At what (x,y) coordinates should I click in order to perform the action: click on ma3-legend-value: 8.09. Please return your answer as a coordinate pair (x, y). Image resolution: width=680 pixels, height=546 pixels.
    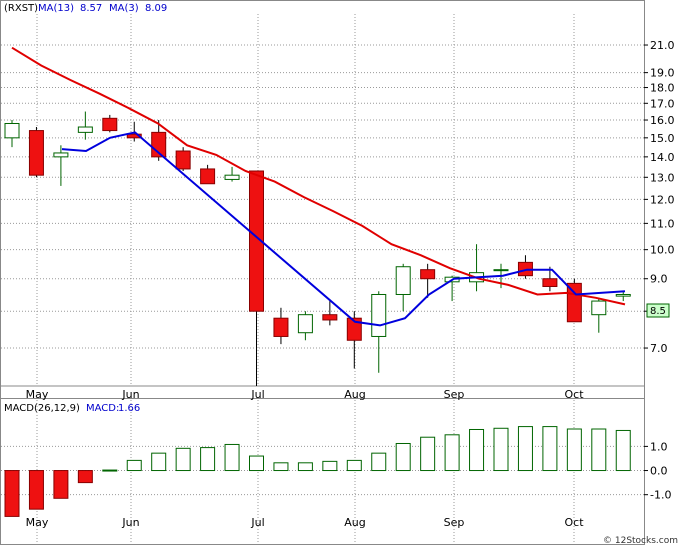
    Looking at the image, I should click on (156, 8).